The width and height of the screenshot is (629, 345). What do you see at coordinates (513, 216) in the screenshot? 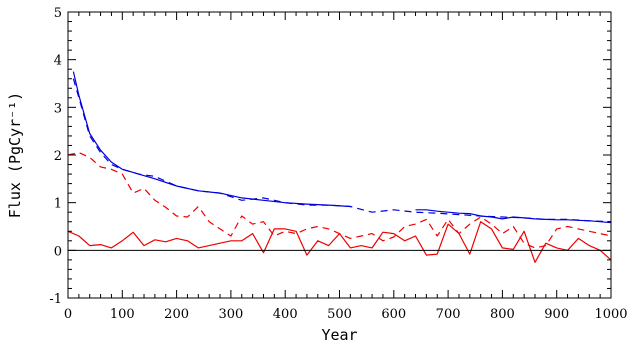
I see `series-line-2-solid` at bounding box center [513, 216].